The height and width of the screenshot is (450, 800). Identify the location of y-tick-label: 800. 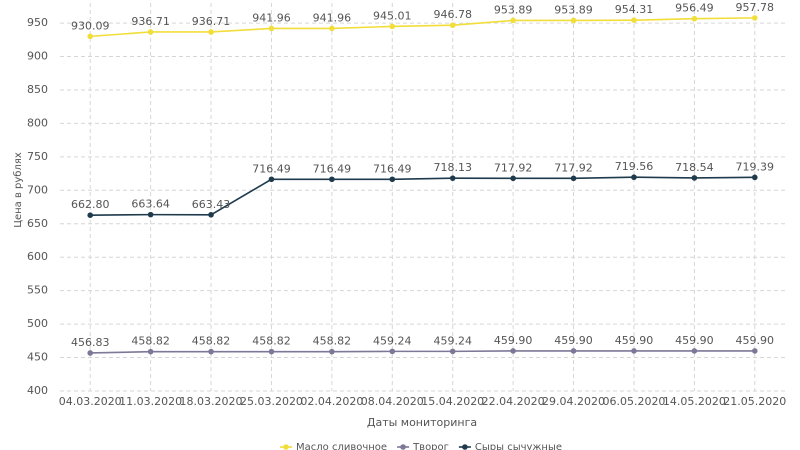
(37, 122).